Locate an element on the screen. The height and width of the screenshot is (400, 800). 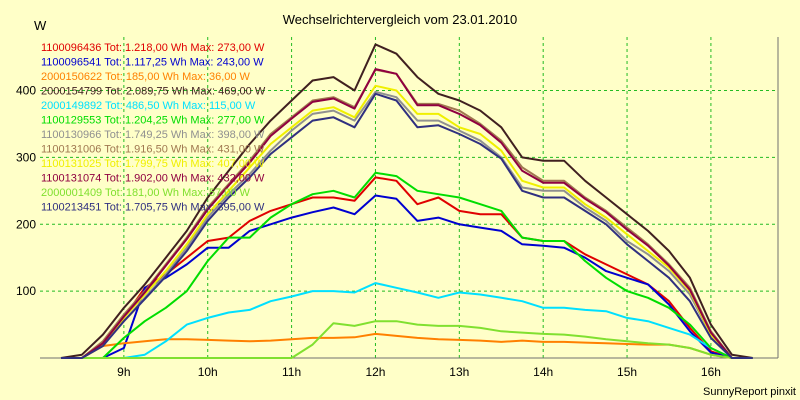
y-tick-label-3: 400 is located at coordinates (26, 91).